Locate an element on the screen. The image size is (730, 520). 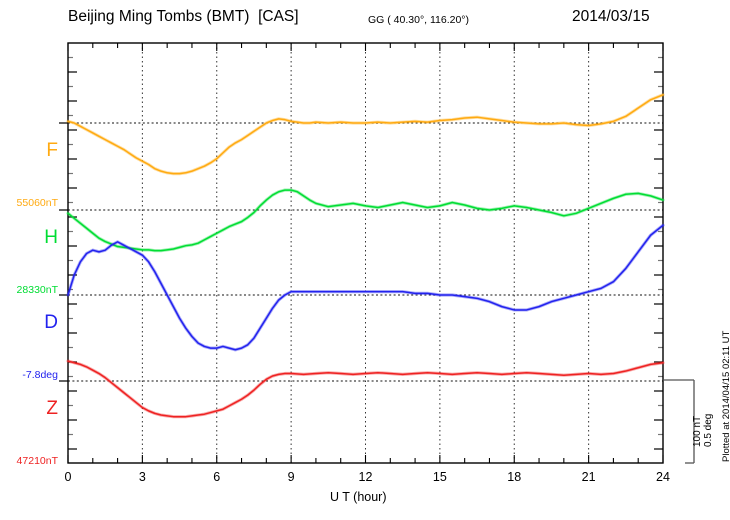
component-symbol-h: H is located at coordinates (51, 237).